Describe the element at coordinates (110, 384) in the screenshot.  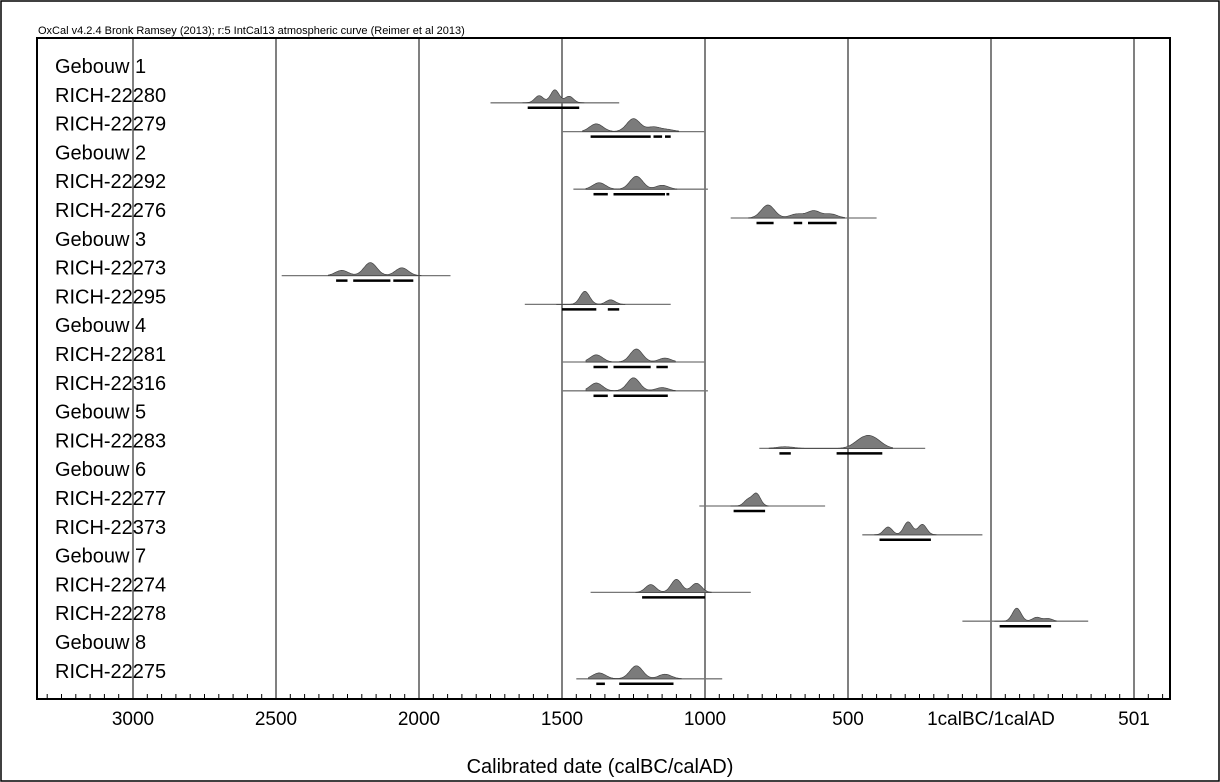
I see `sample-label: RICH-22316` at that location.